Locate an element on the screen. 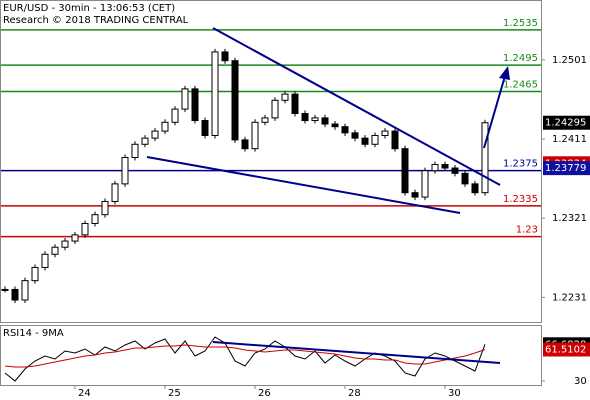 The height and width of the screenshot is (400, 590). forecast-arrow is located at coordinates (494, 112).